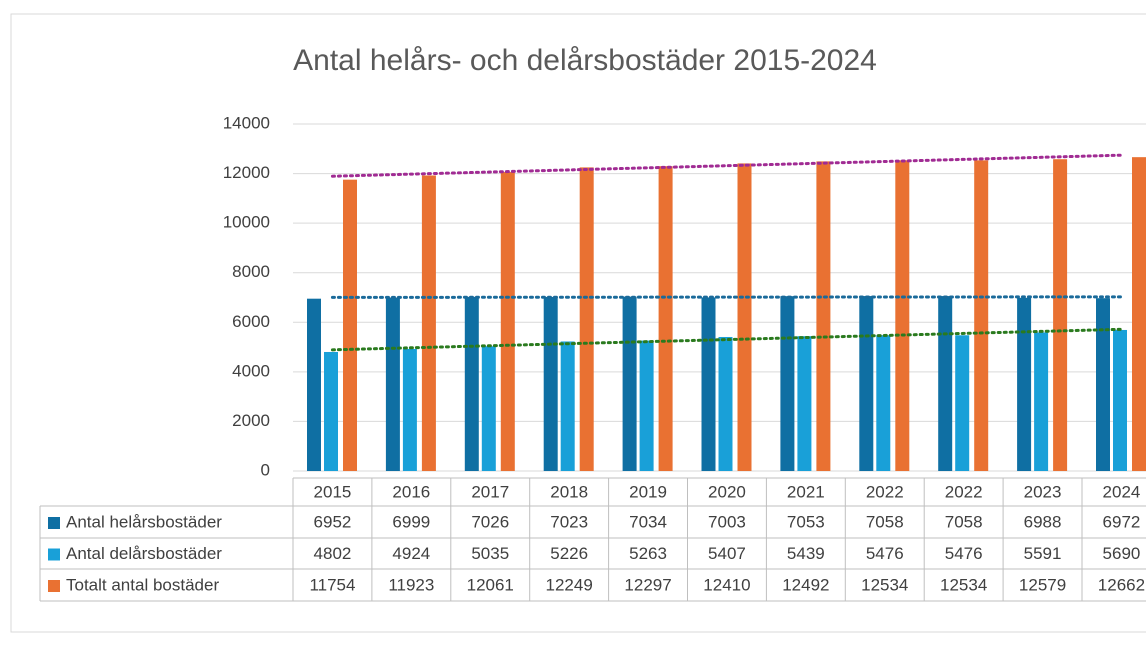 The width and height of the screenshot is (1146, 646). I want to click on table-value: 4924, so click(411, 553).